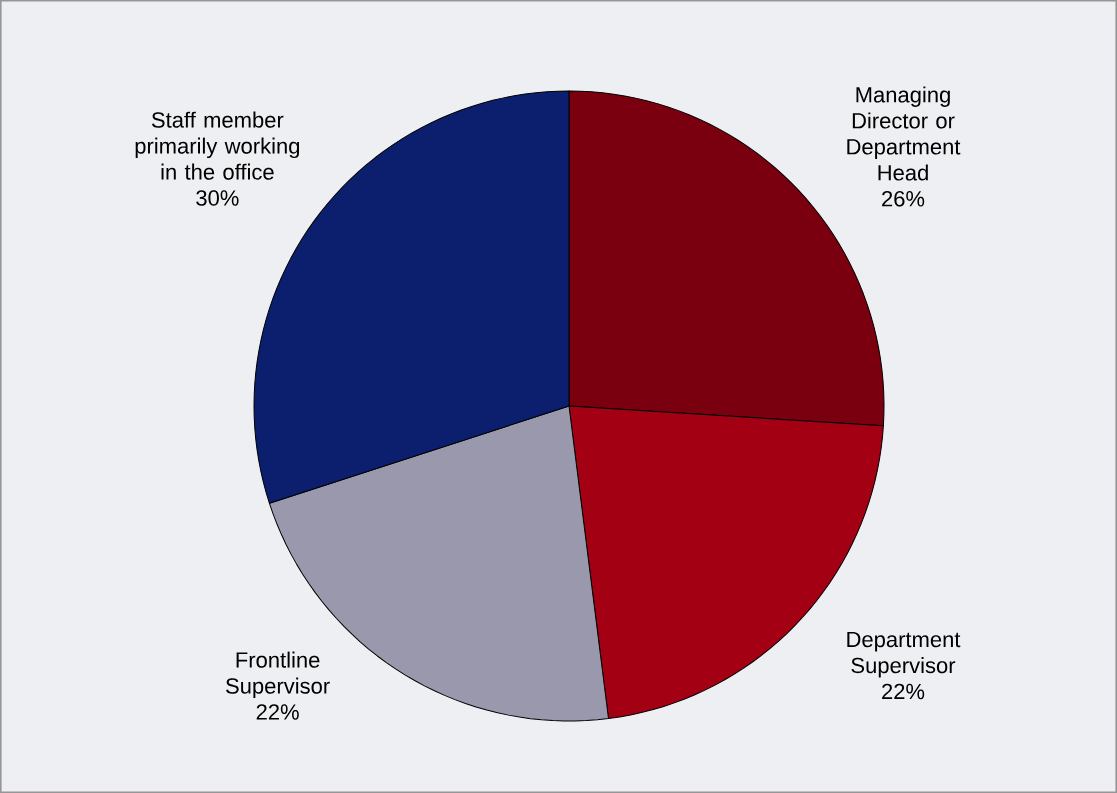  Describe the element at coordinates (903, 199) in the screenshot. I see `data-label: 26%` at that location.